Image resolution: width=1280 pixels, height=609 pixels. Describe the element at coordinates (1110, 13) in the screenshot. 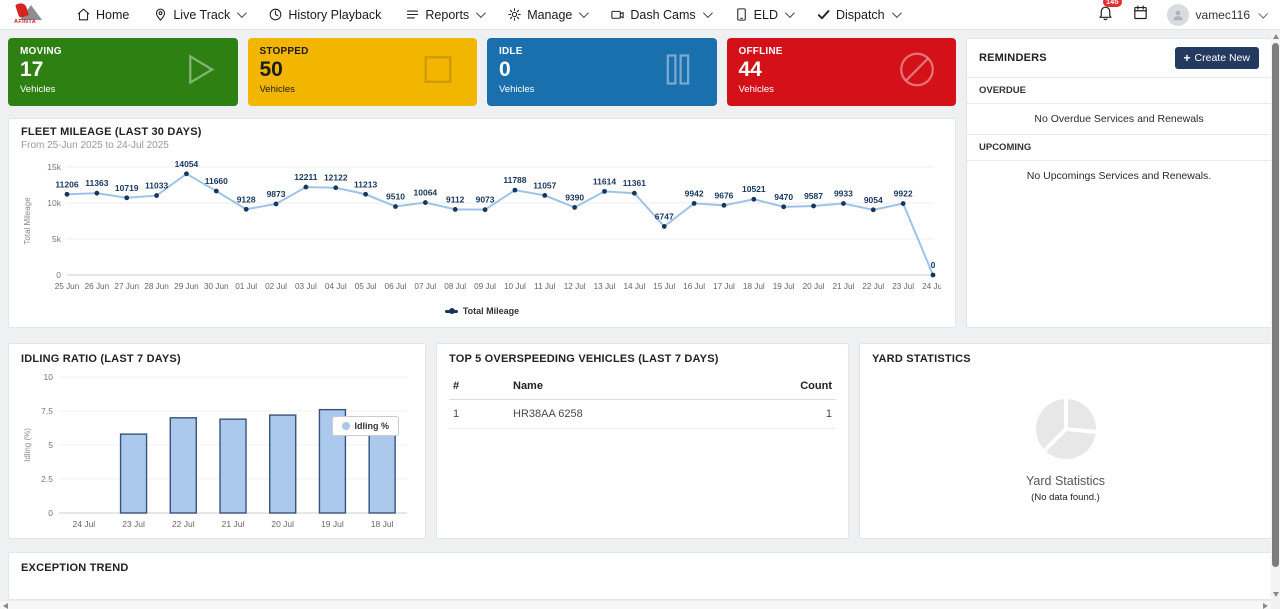

I see `notifications-button: 145` at that location.